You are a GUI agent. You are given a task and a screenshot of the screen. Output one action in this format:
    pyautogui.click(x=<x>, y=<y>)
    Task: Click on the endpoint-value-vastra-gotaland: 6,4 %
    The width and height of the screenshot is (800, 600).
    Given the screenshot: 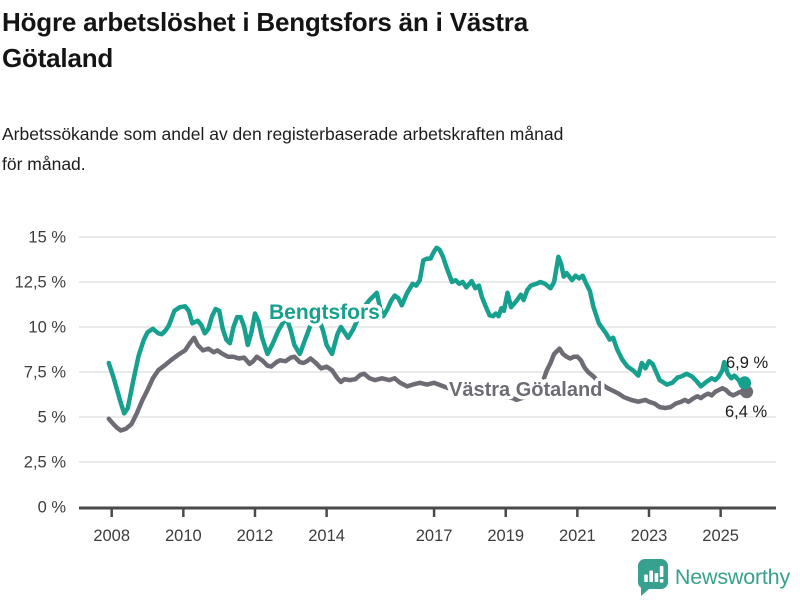 What is the action you would take?
    pyautogui.click(x=746, y=412)
    